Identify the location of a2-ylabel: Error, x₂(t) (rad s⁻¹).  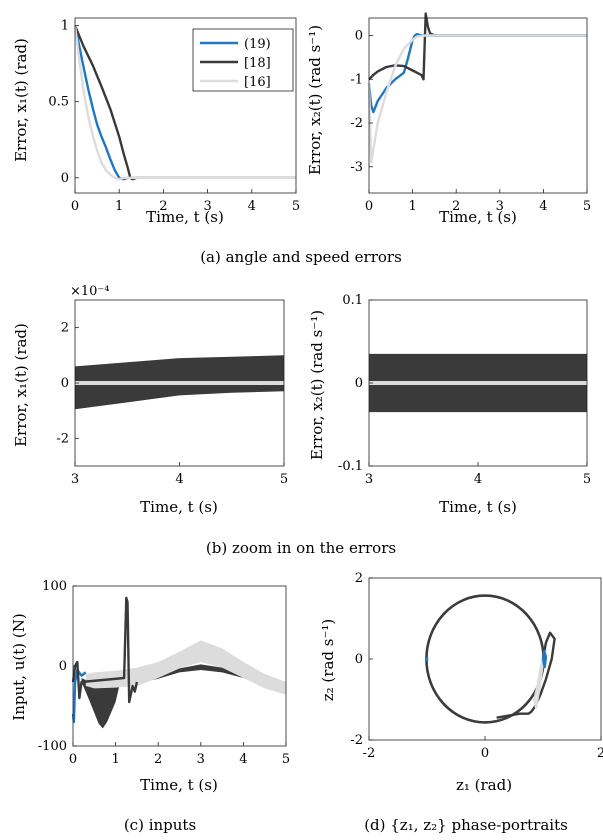
(315, 100).